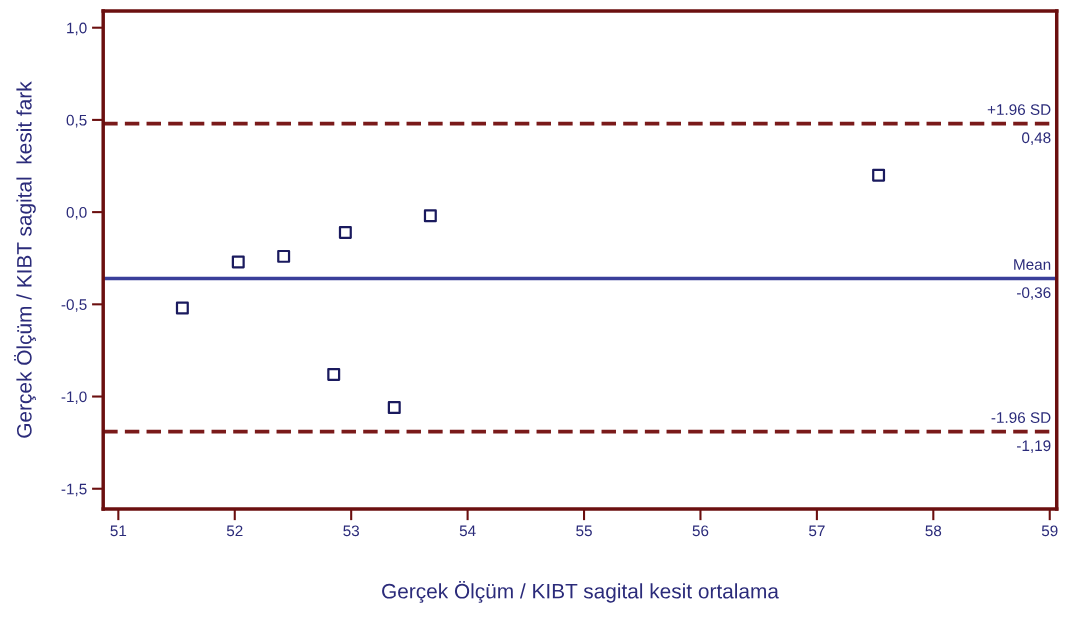 Image resolution: width=1075 pixels, height=617 pixels. Describe the element at coordinates (76, 121) in the screenshot. I see `y-tick-label: 0,5` at that location.